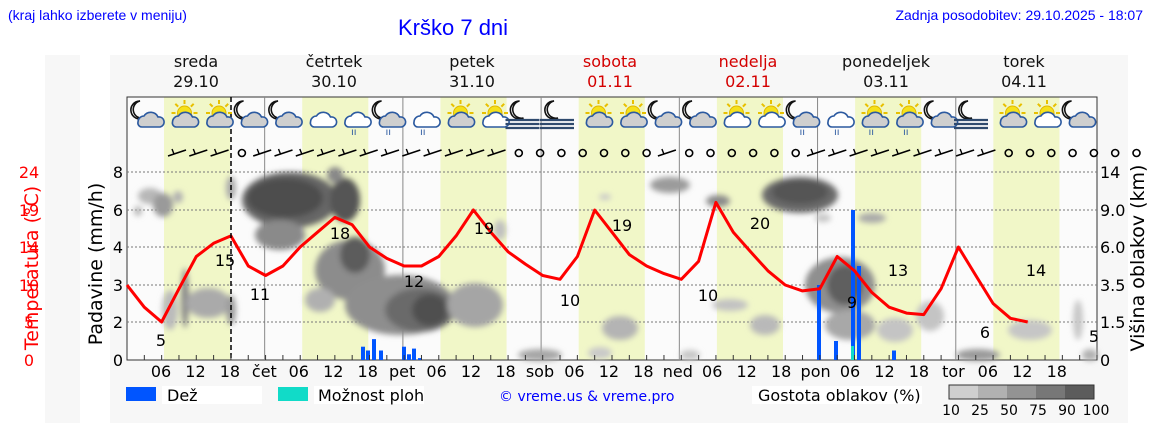 Image resolution: width=1152 pixels, height=443 pixels. What do you see at coordinates (816, 371) in the screenshot?
I see `x-tick-label: pon` at bounding box center [816, 371].